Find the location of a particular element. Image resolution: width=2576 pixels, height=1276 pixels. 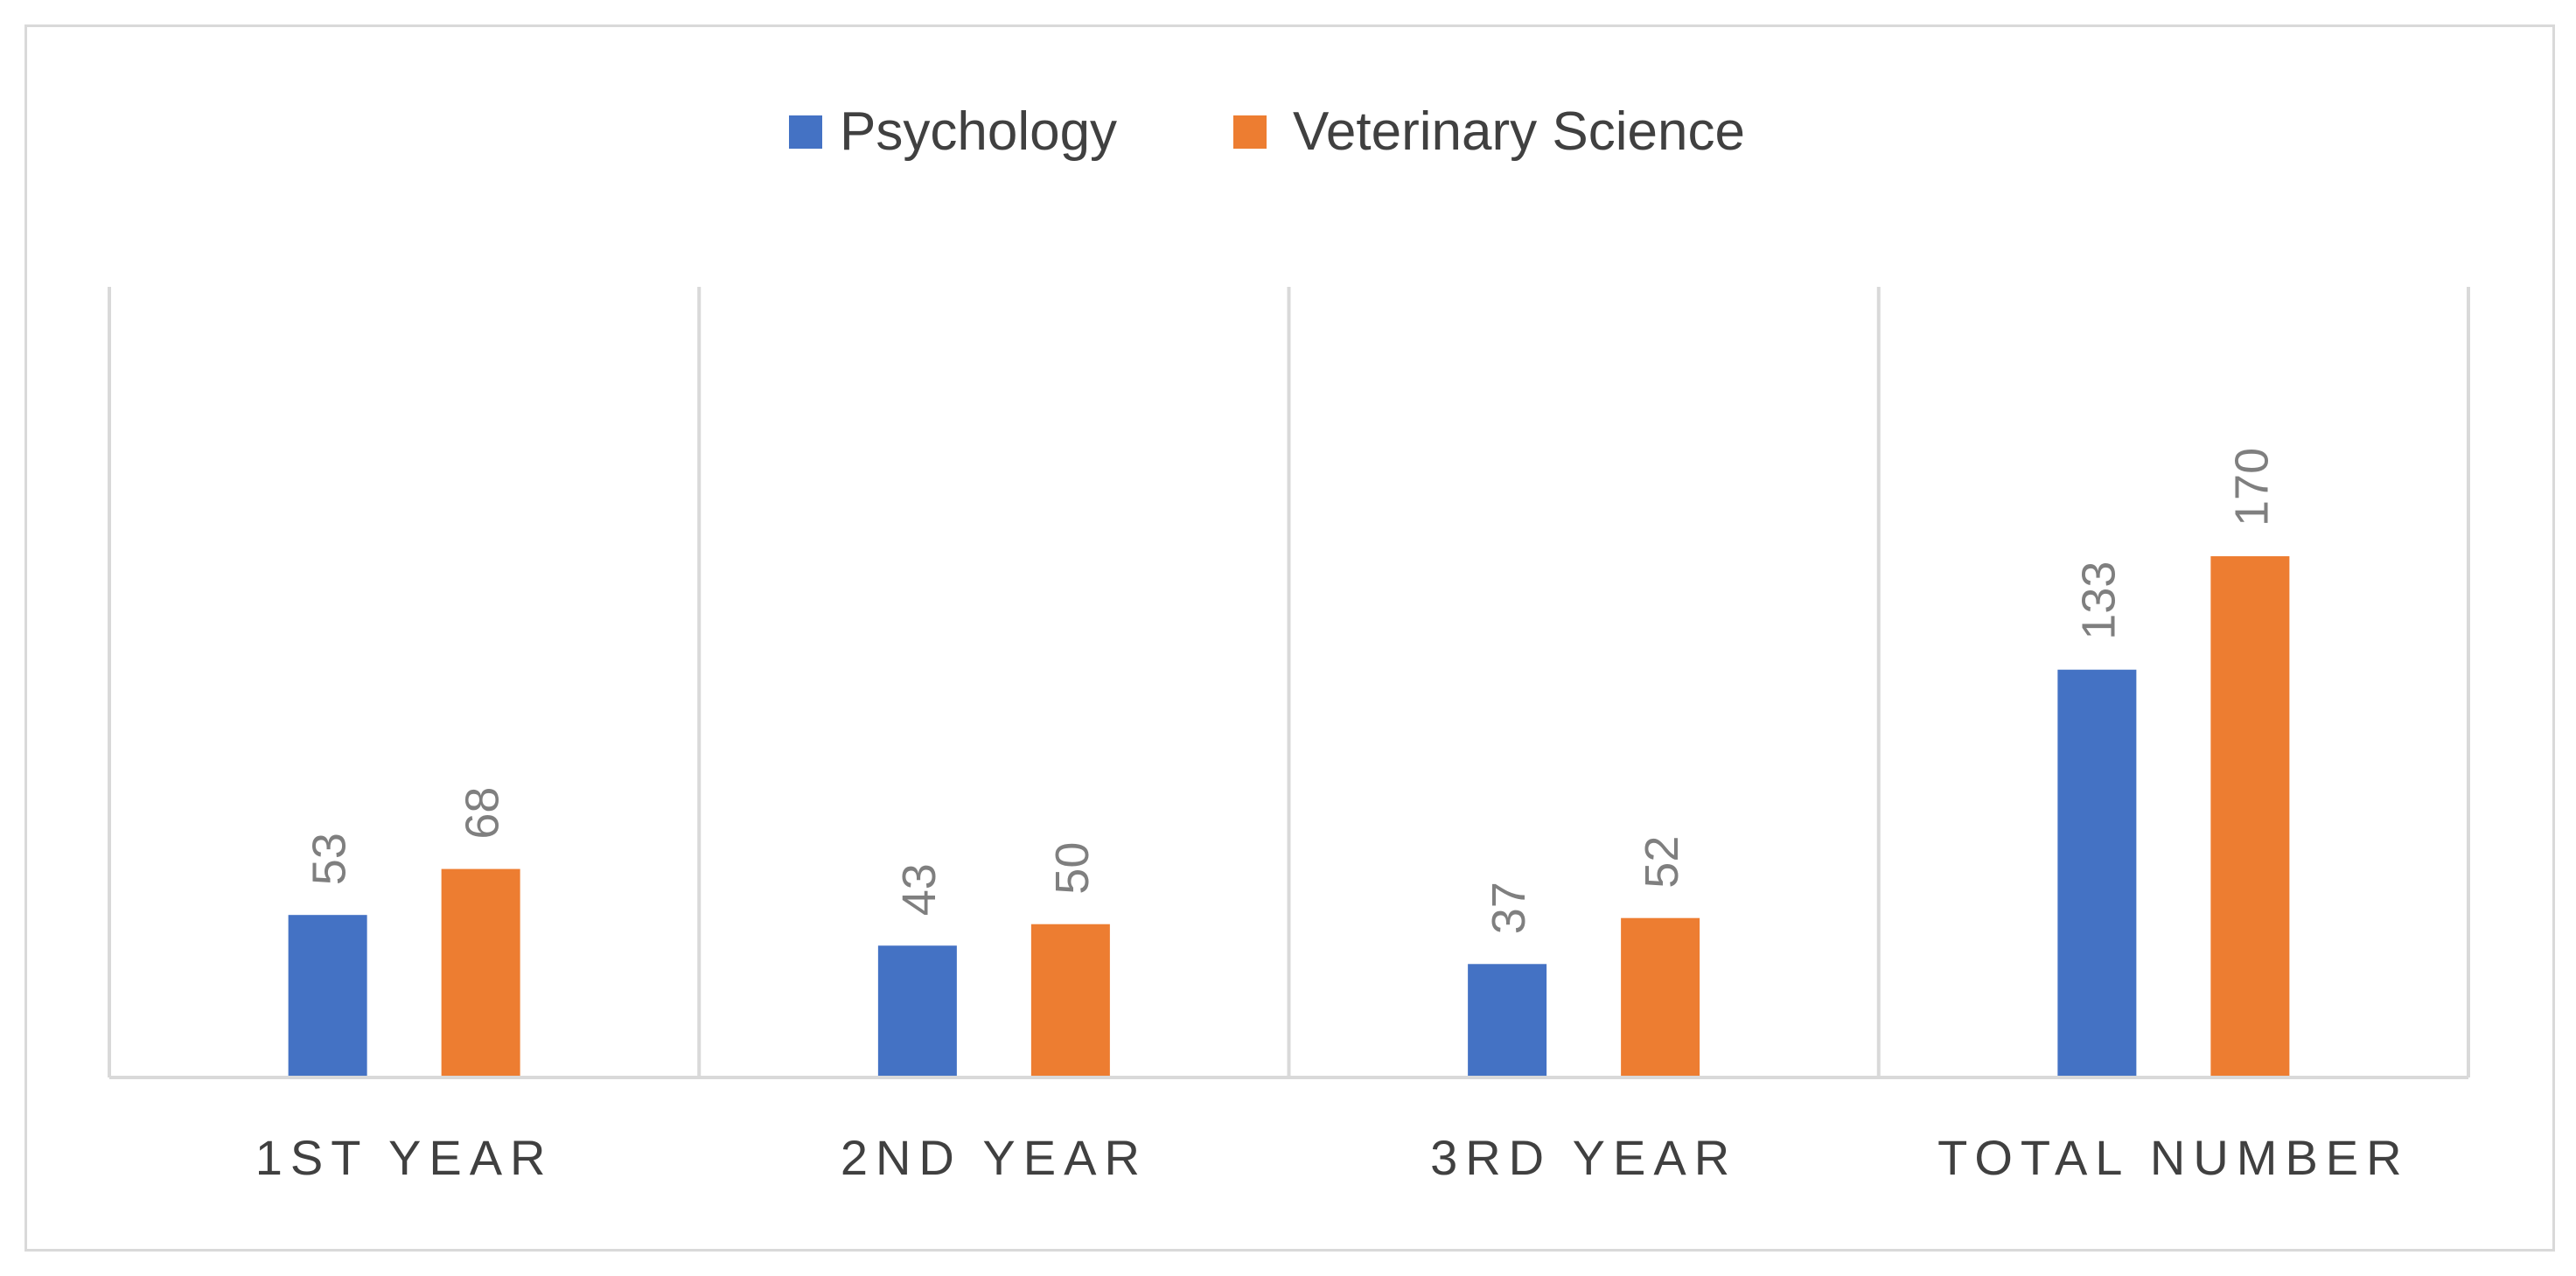

category-label: 3RD YEAR is located at coordinates (1583, 1158).